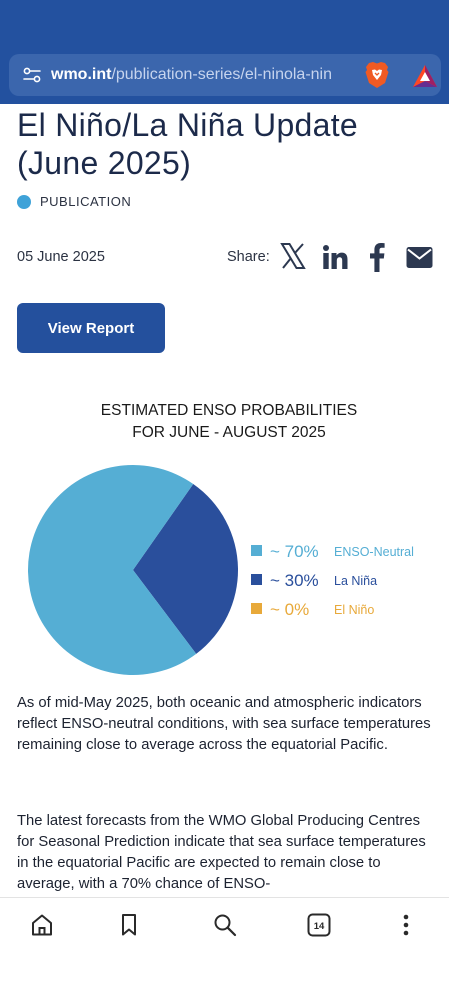 This screenshot has width=449, height=1000. I want to click on x-share-icon, so click(293, 256).